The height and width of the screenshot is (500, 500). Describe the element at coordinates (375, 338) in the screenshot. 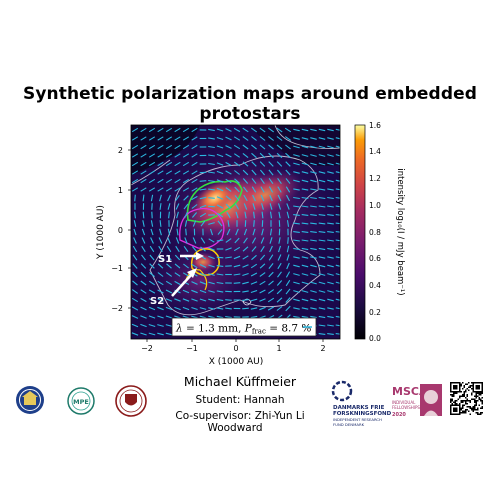

I see `colorbar-tick-label: 0.0` at that location.